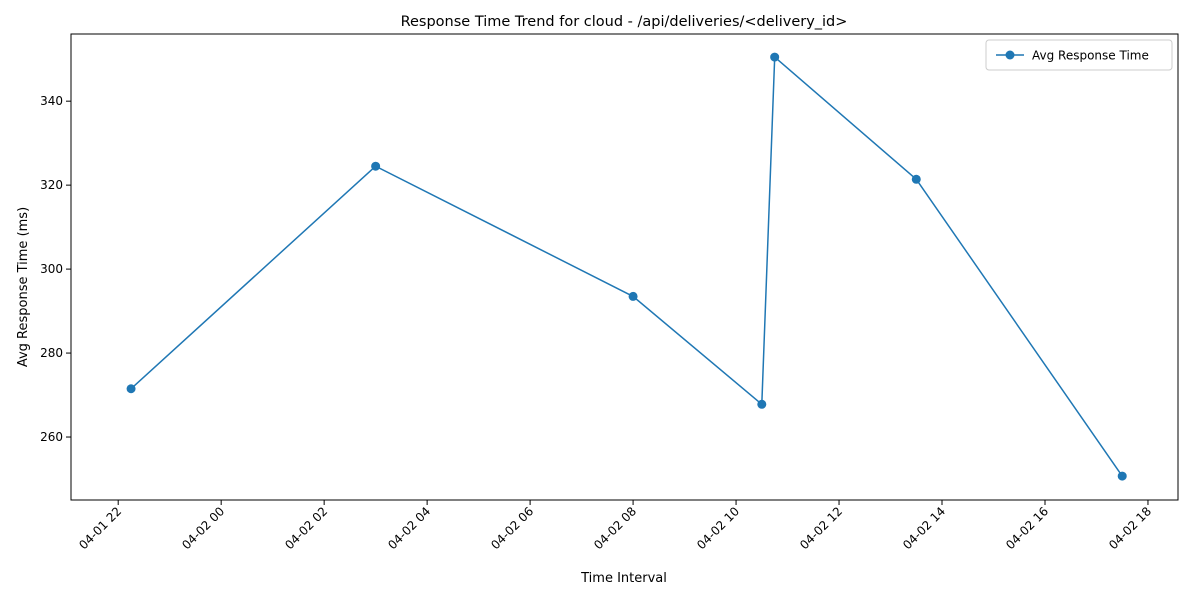 This screenshot has height=600, width=1200. What do you see at coordinates (1090, 56) in the screenshot?
I see `legend-label: Avg Response Time` at bounding box center [1090, 56].